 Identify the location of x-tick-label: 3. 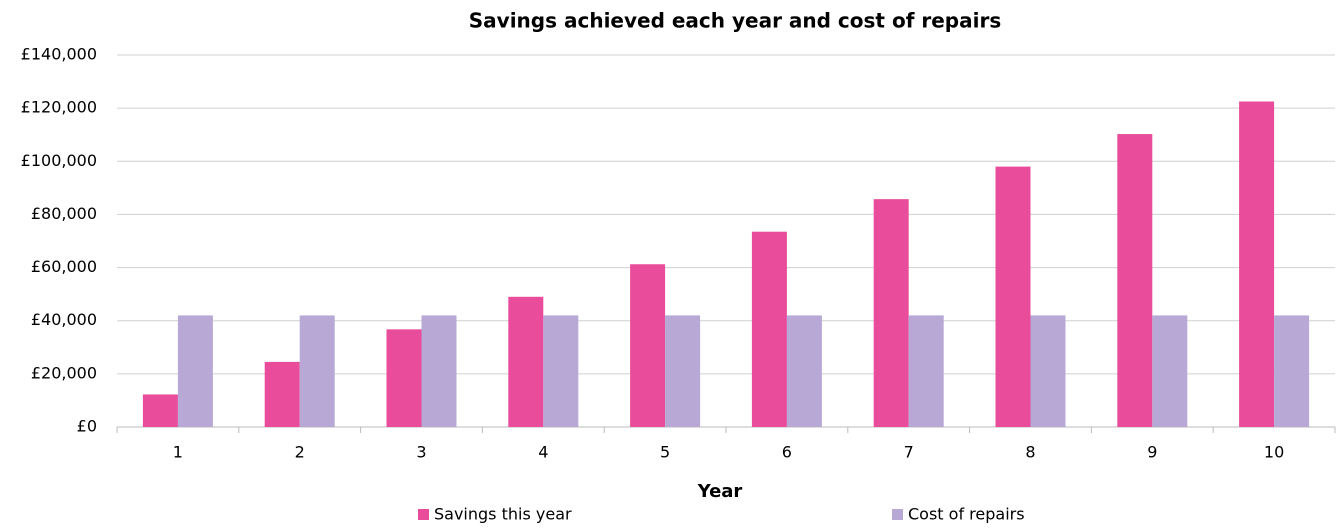
(421, 452).